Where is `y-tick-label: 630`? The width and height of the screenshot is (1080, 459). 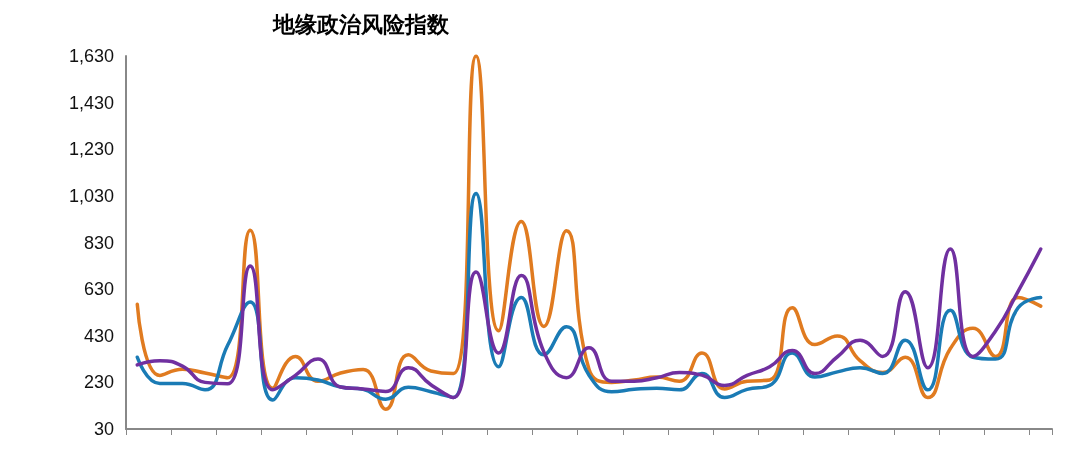 y-tick-label: 630 is located at coordinates (98, 289).